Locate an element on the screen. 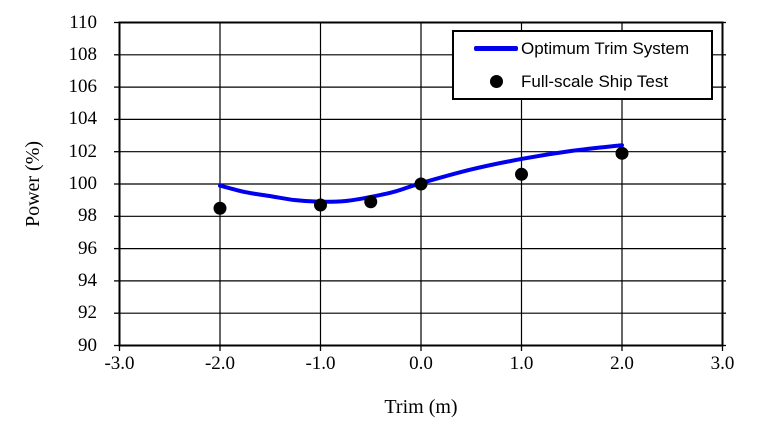 The width and height of the screenshot is (761, 440). y-tick-label: 94 is located at coordinates (87, 280).